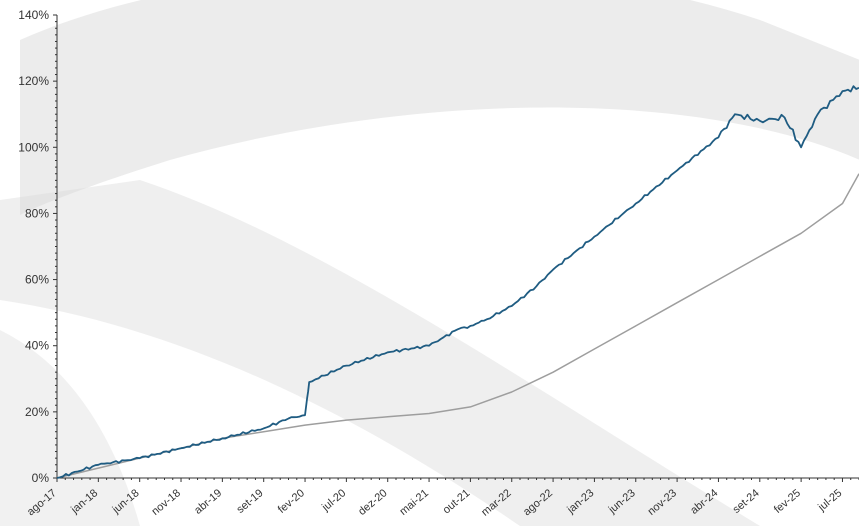 This screenshot has width=859, height=526. Describe the element at coordinates (414, 502) in the screenshot. I see `x-tick-label: mai-21` at that location.